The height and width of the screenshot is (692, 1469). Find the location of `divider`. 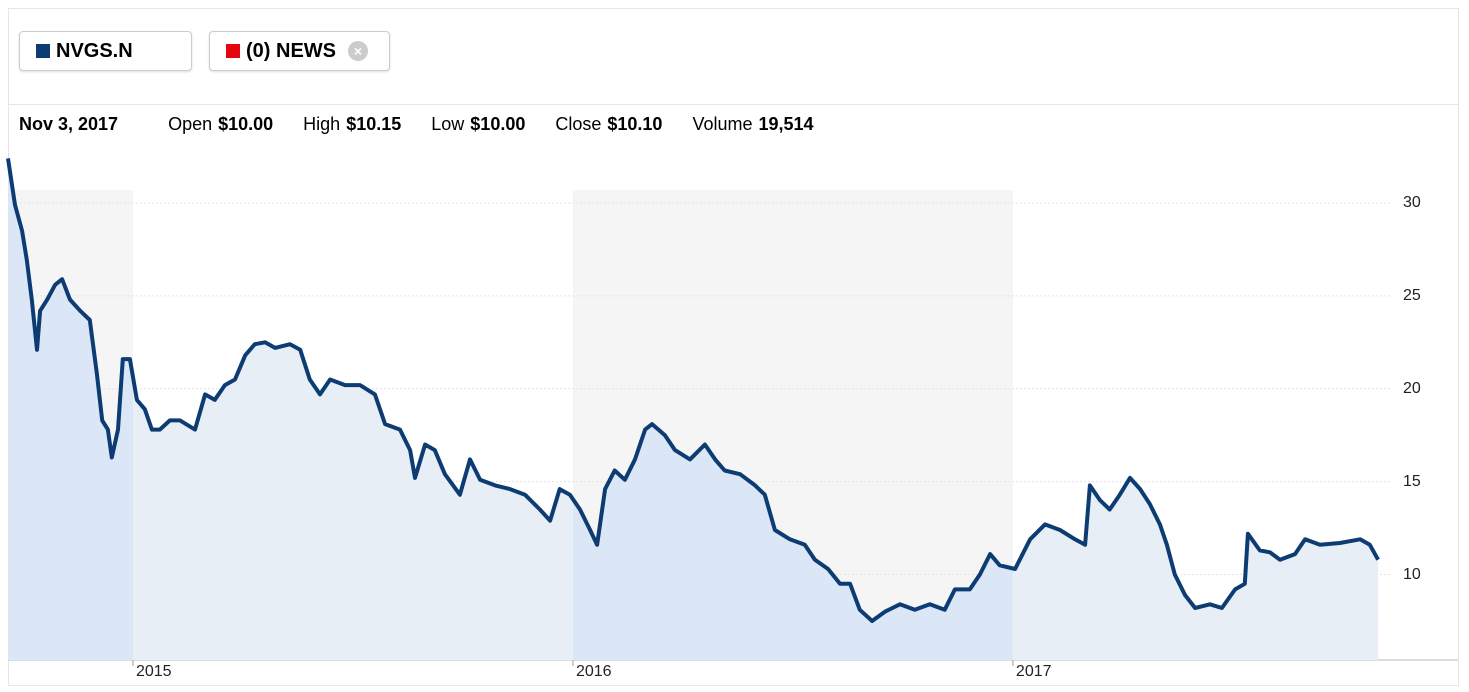

divider is located at coordinates (733, 104).